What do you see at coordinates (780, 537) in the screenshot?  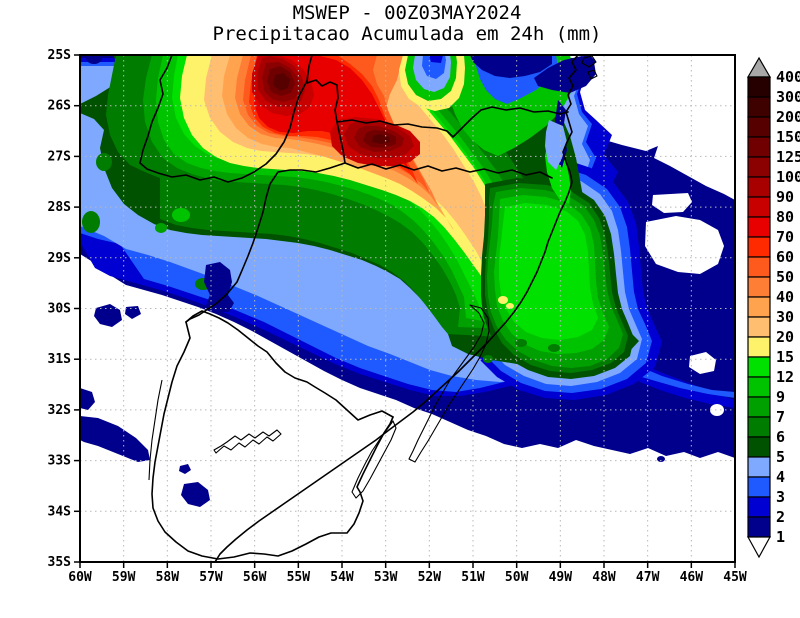 I see `colorbar-value-label: 1` at bounding box center [780, 537].